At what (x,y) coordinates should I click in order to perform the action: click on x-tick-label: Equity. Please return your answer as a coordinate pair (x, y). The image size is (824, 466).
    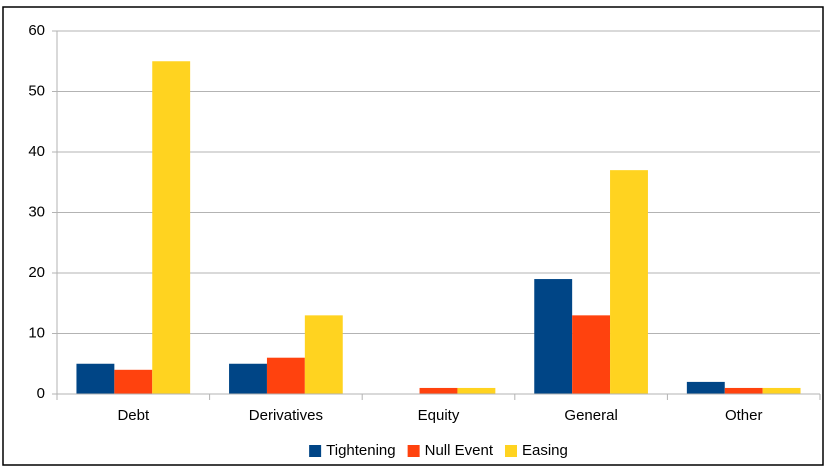
    Looking at the image, I should click on (439, 415).